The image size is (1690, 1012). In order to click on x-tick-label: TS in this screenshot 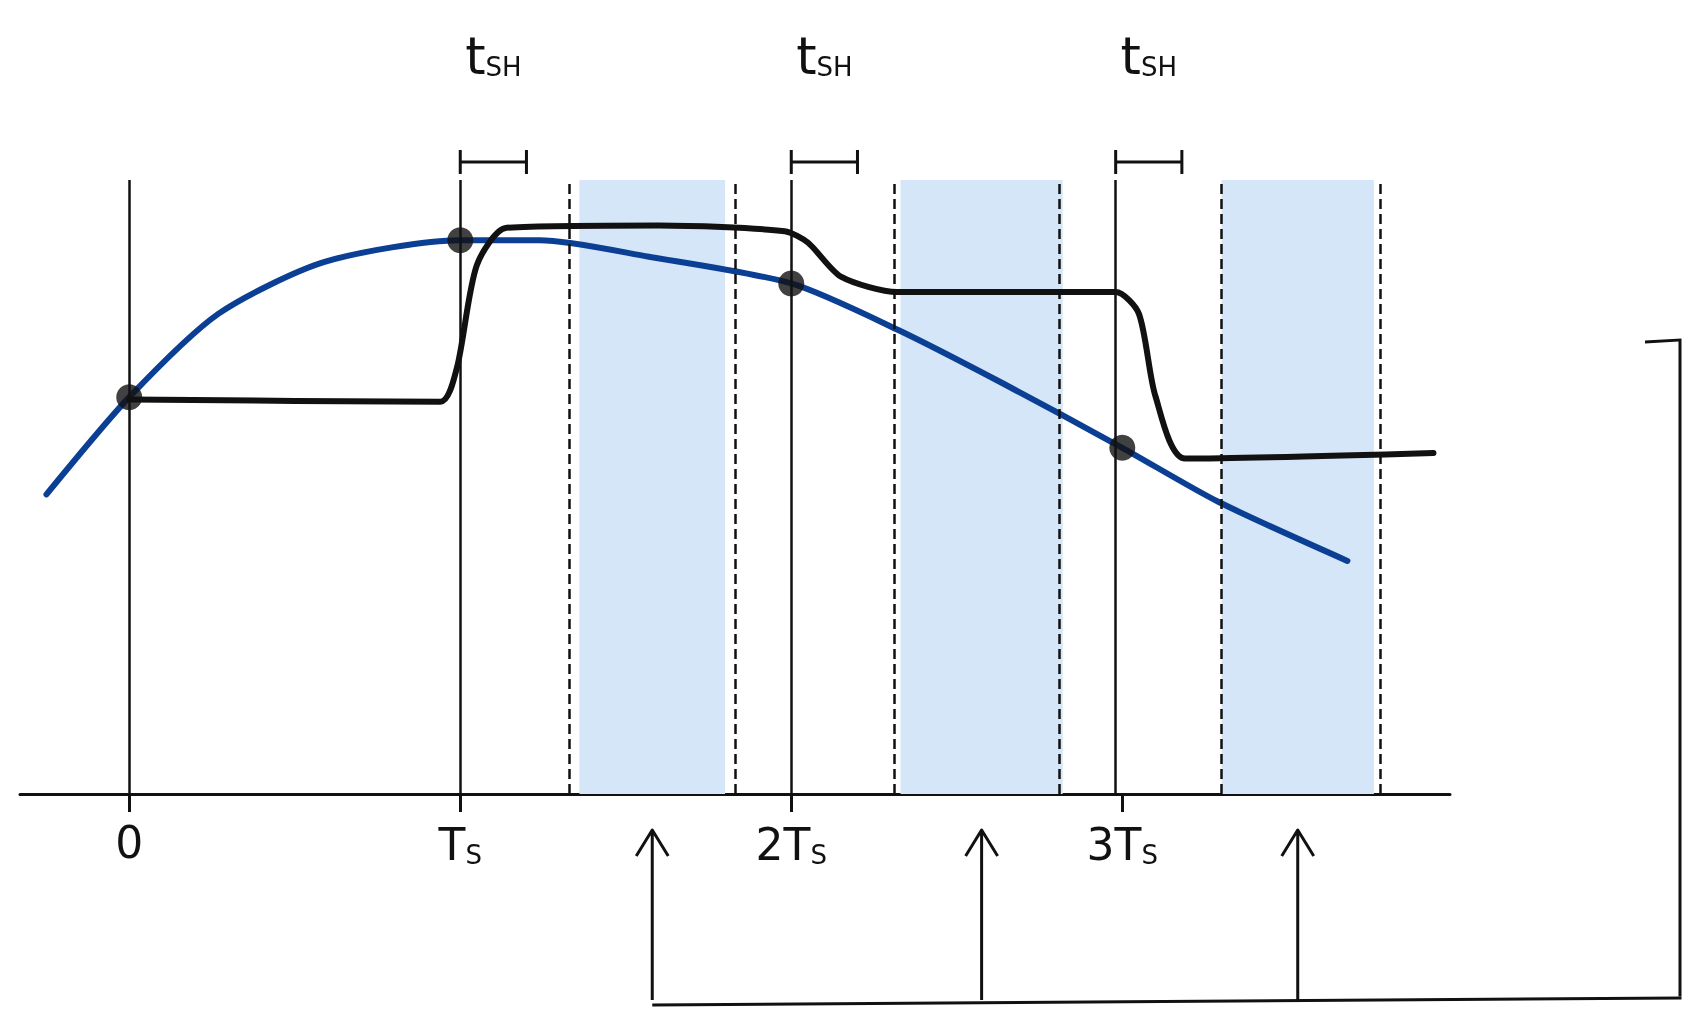, I will do `click(459, 844)`.